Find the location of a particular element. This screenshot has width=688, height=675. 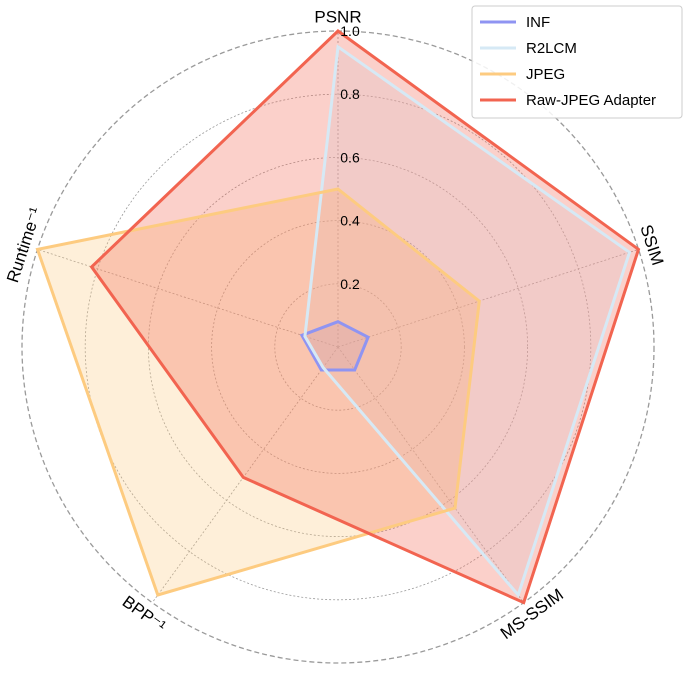

legend-label: JPEG is located at coordinates (545, 74).